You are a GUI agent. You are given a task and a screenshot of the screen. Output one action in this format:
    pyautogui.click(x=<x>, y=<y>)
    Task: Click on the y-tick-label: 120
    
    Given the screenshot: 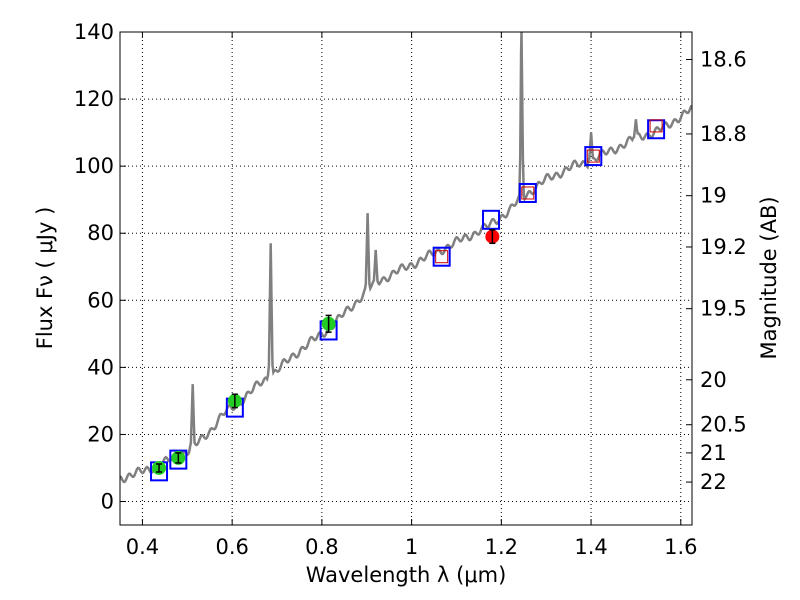 What is the action you would take?
    pyautogui.click(x=94, y=99)
    